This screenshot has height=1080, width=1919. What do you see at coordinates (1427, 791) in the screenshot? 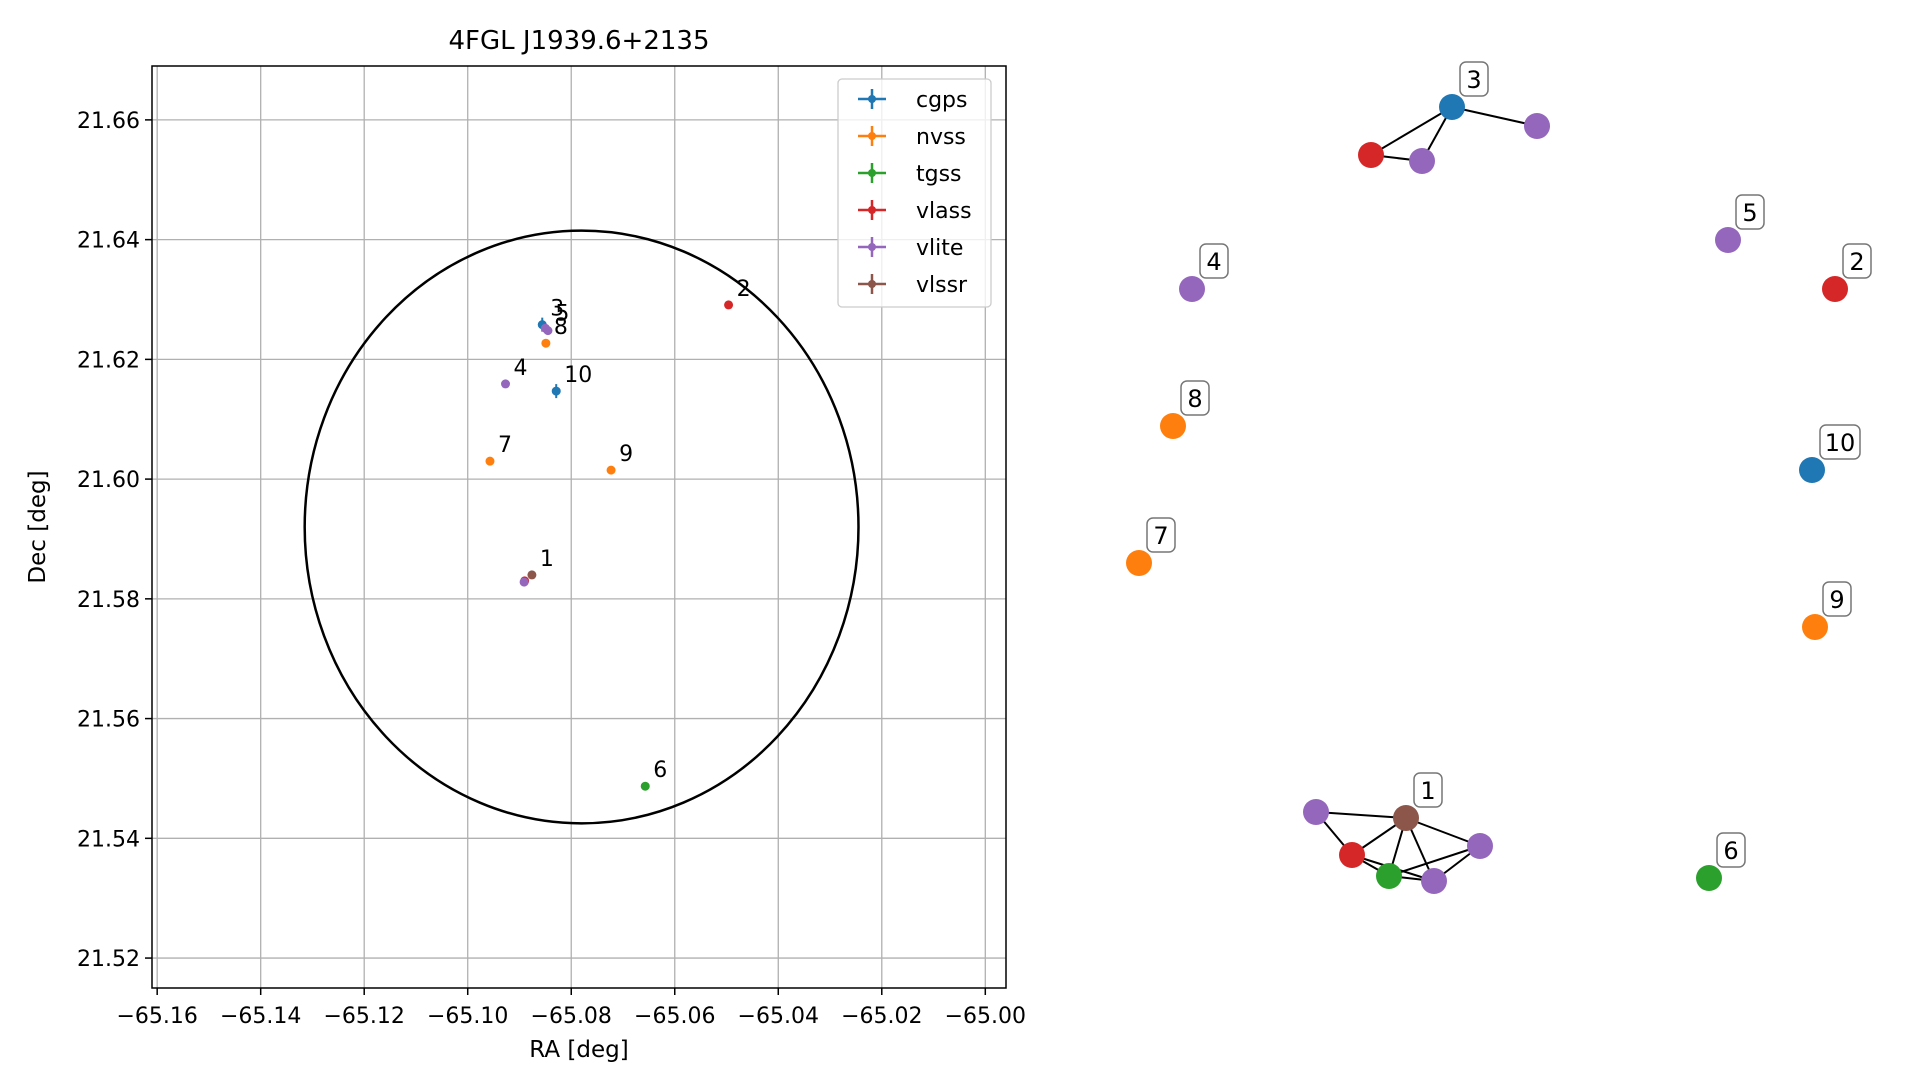
I see `network-label-1: 1` at bounding box center [1427, 791].